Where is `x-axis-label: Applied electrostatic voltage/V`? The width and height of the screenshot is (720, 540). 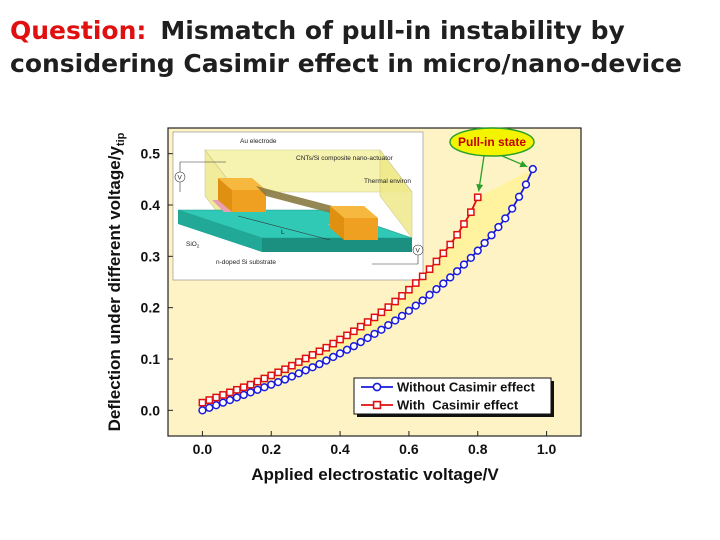
x-axis-label: Applied electrostatic voltage/V is located at coordinates (375, 474).